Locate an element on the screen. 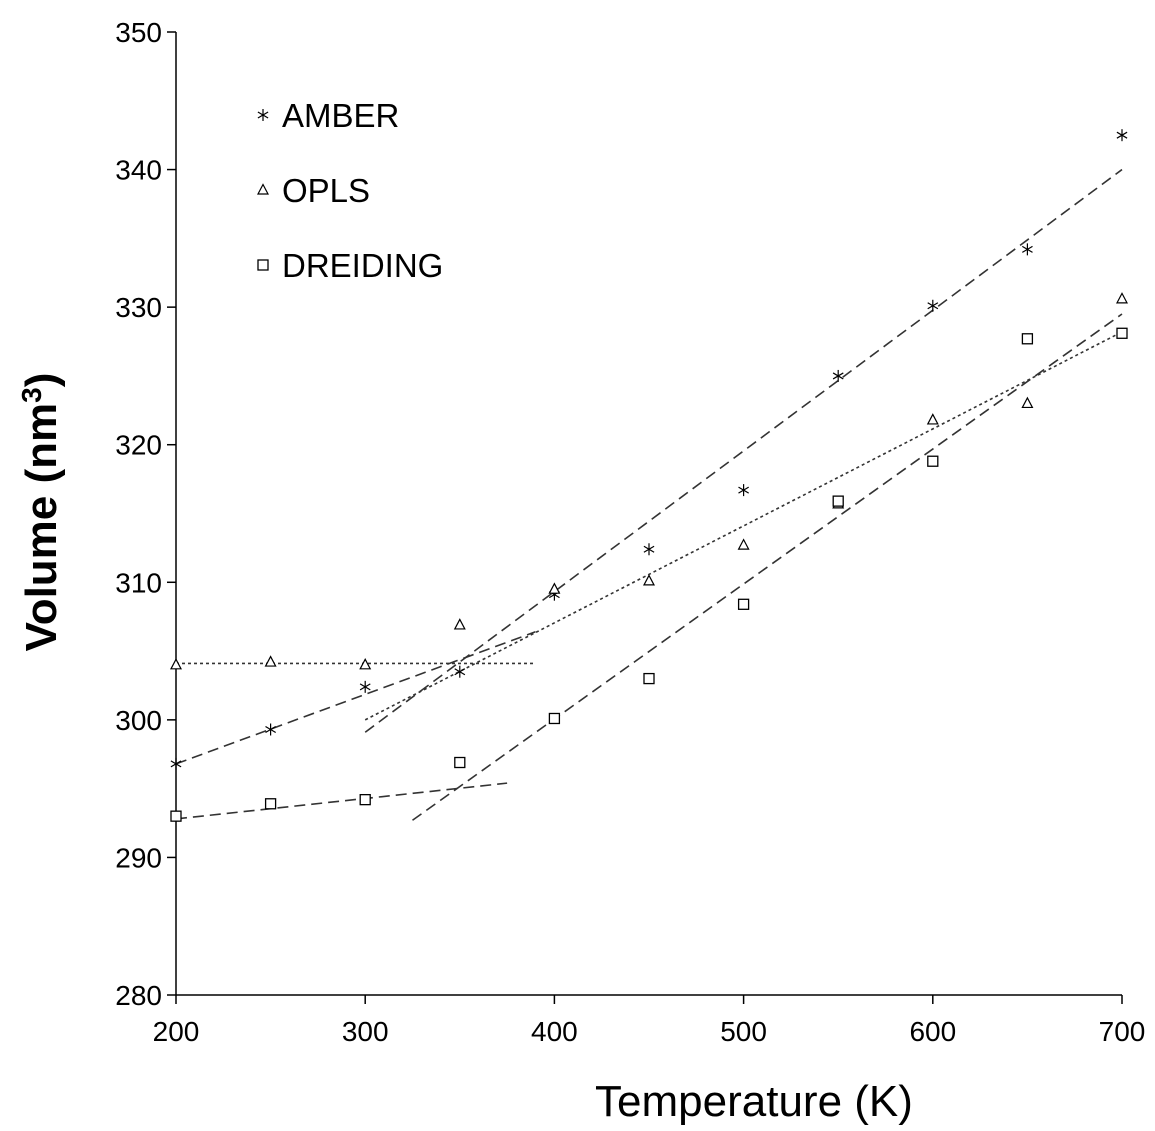  y-axis-title: Volume (nm3) is located at coordinates (41, 512).